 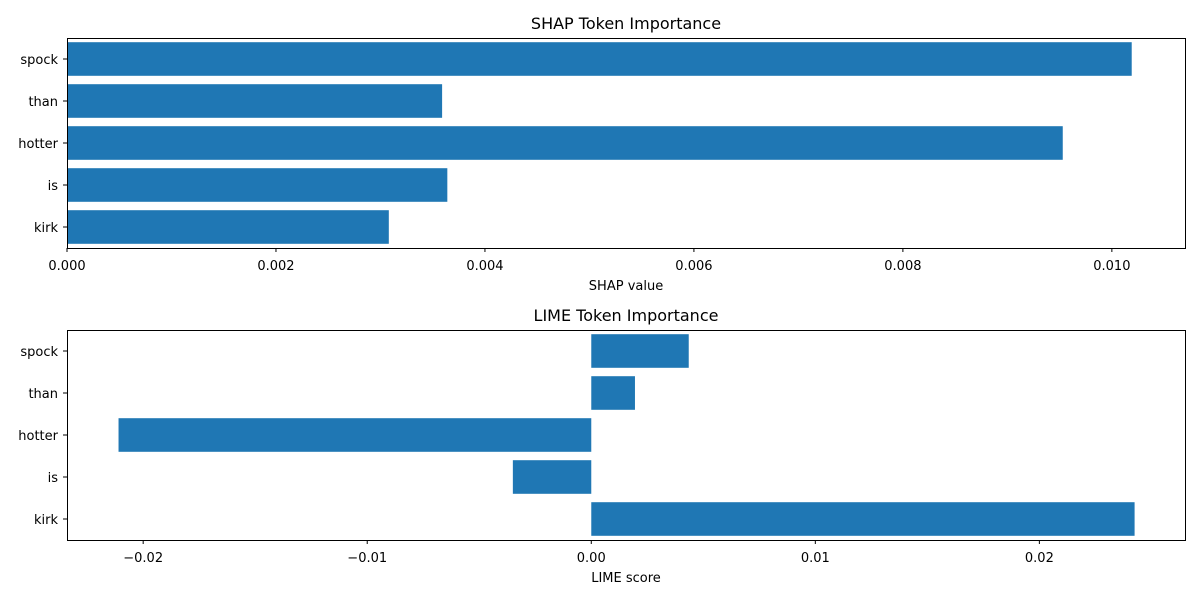 What do you see at coordinates (589, 261) in the screenshot?
I see `shap-x-axis: 0.000 0.002 0.004 0.006 0.008 0.010` at bounding box center [589, 261].